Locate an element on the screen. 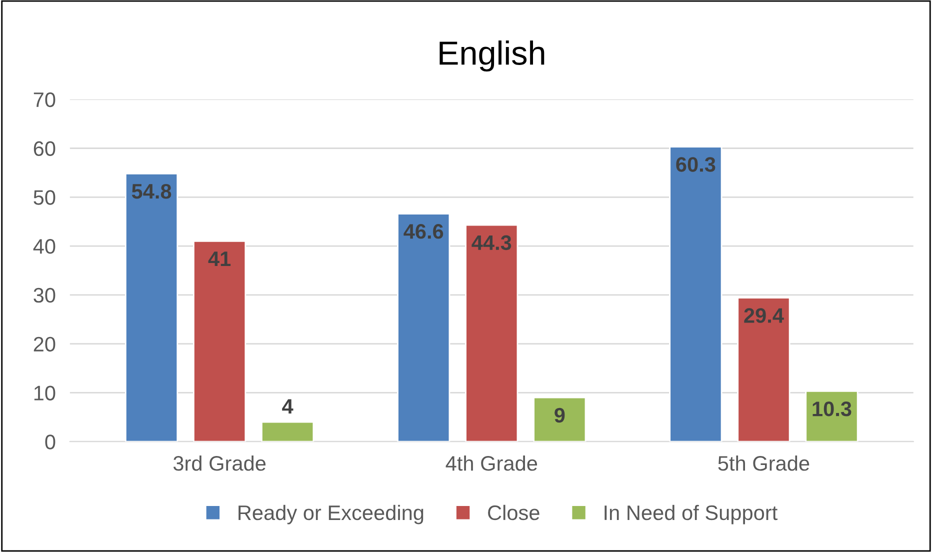 This screenshot has width=932, height=552. data-label: 4 is located at coordinates (288, 406).